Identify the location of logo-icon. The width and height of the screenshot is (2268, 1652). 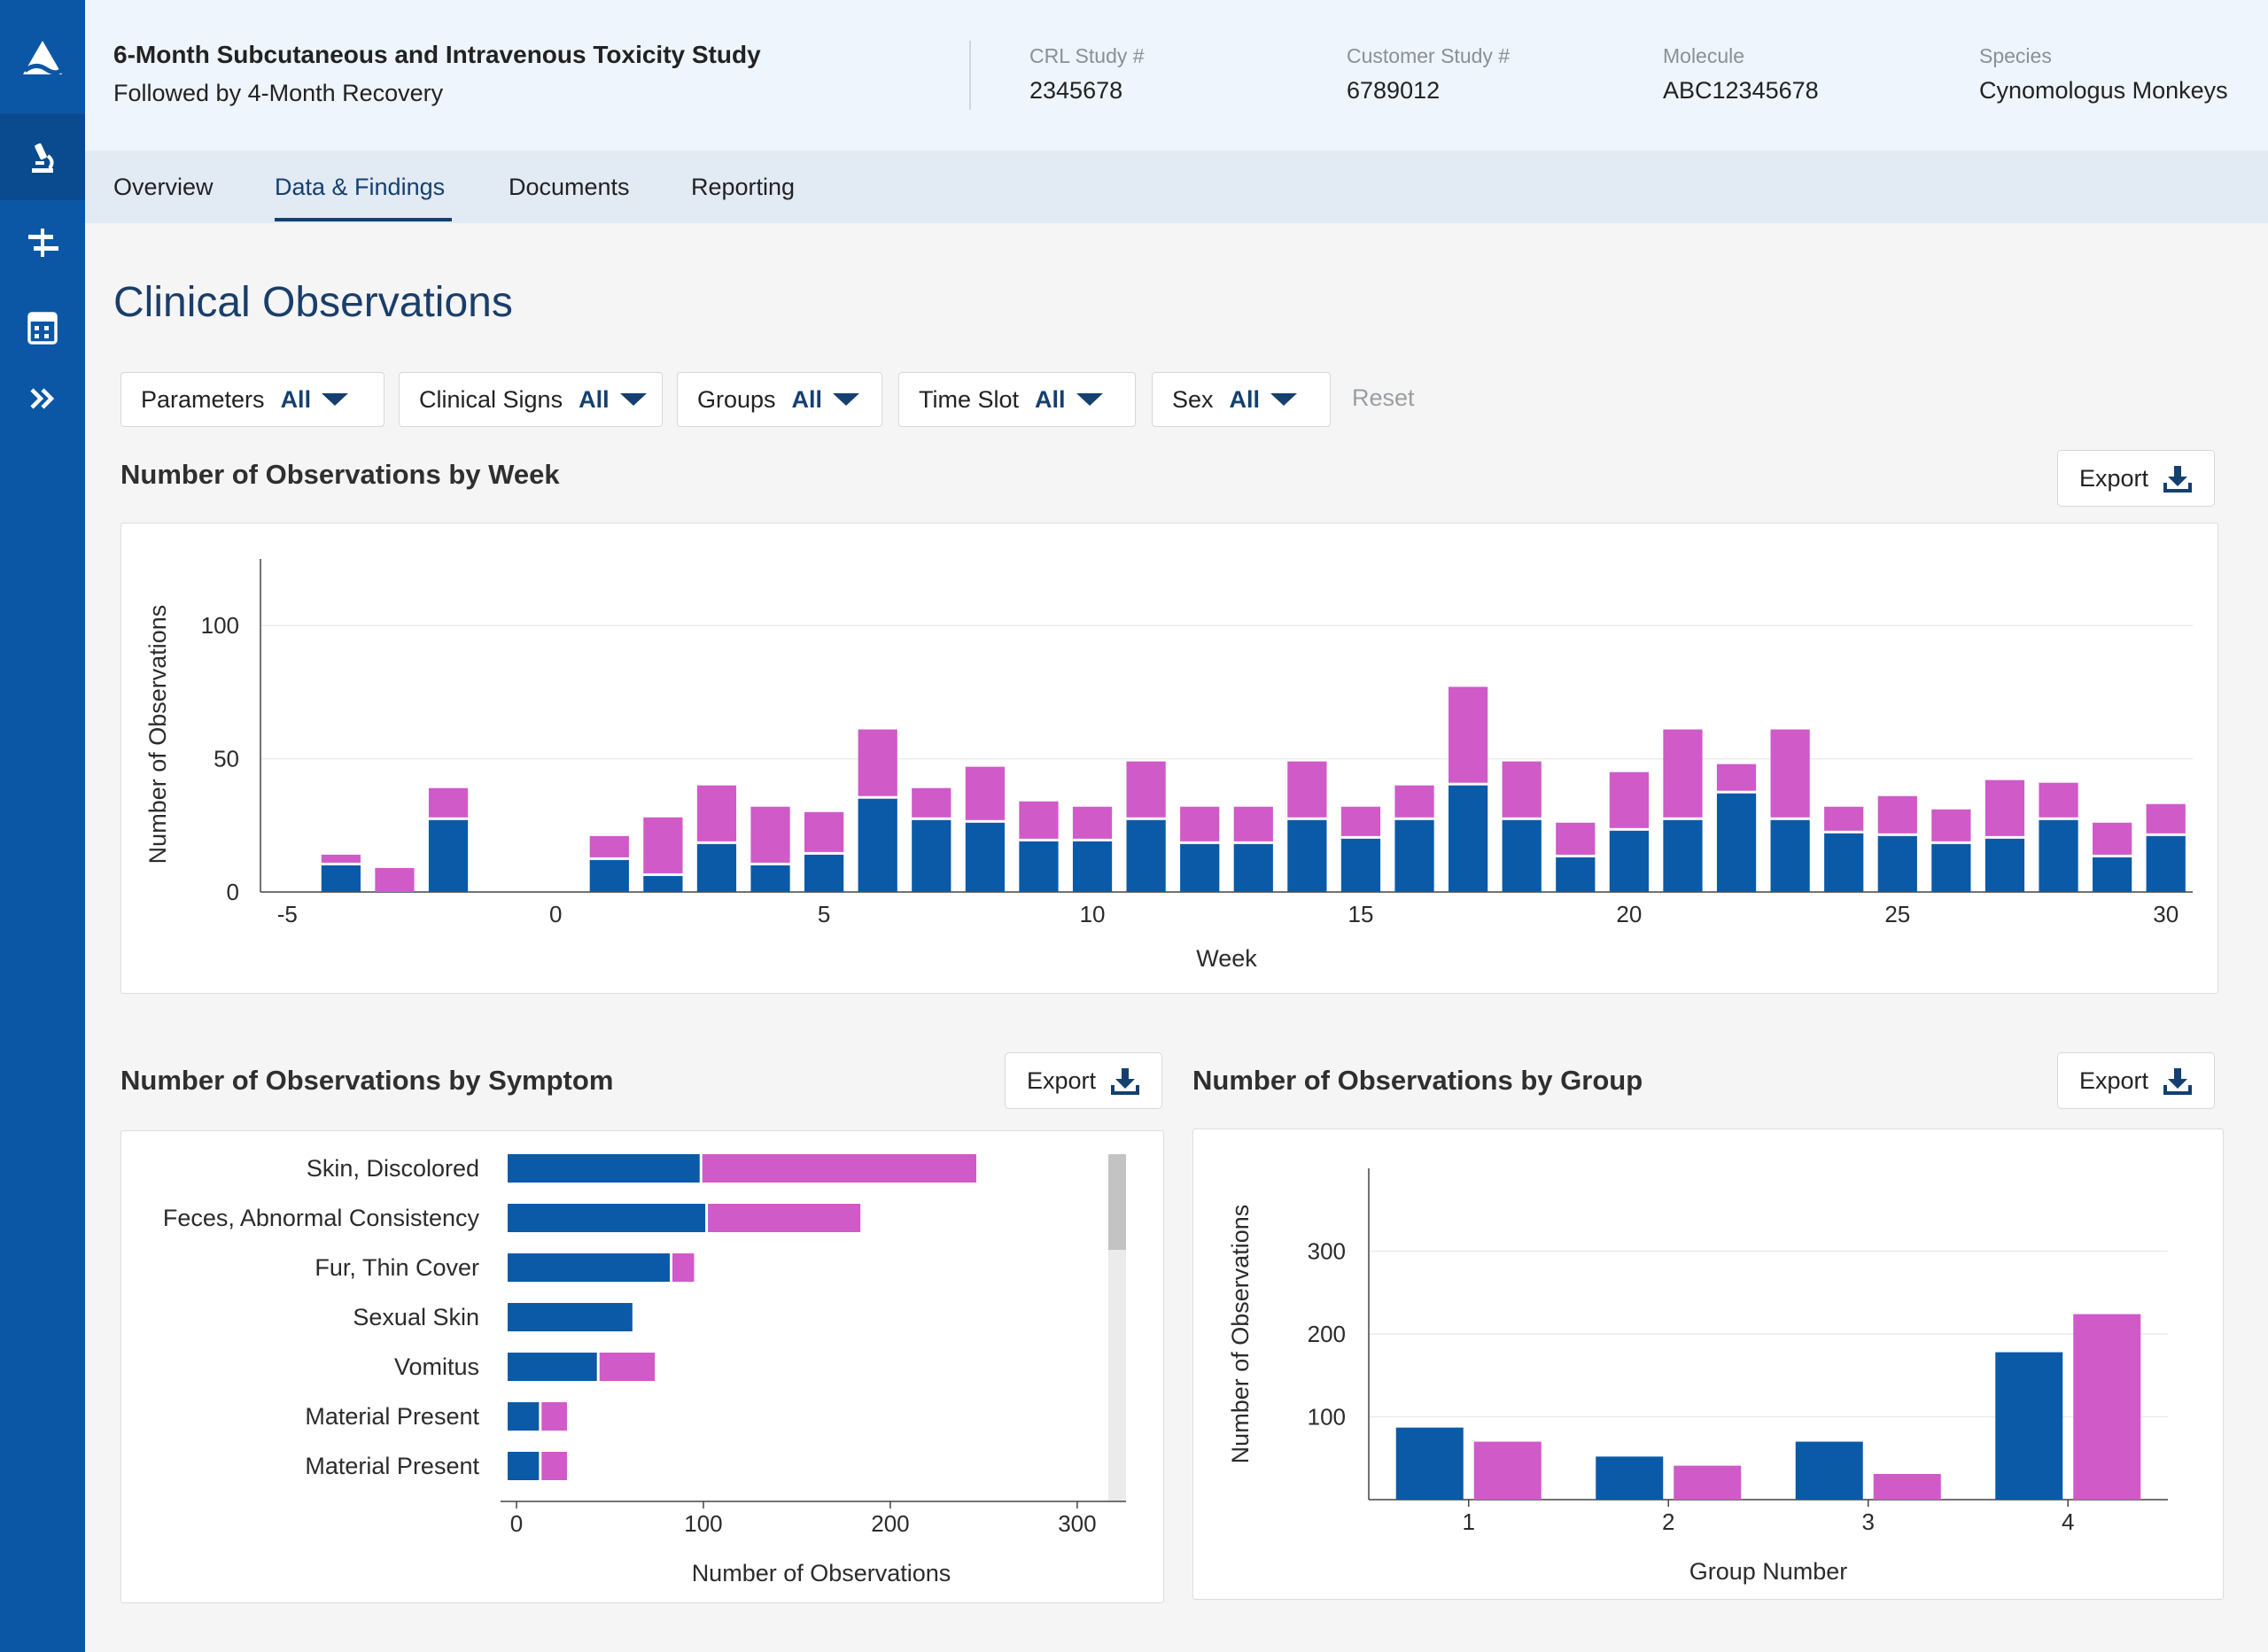
(42, 57).